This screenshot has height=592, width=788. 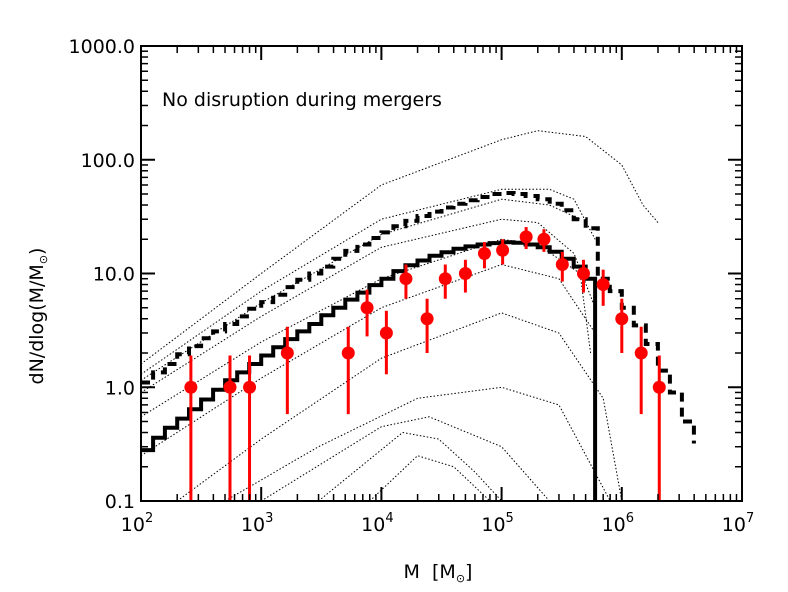 What do you see at coordinates (102, 47) in the screenshot?
I see `y-tick-label: 1000.0` at bounding box center [102, 47].